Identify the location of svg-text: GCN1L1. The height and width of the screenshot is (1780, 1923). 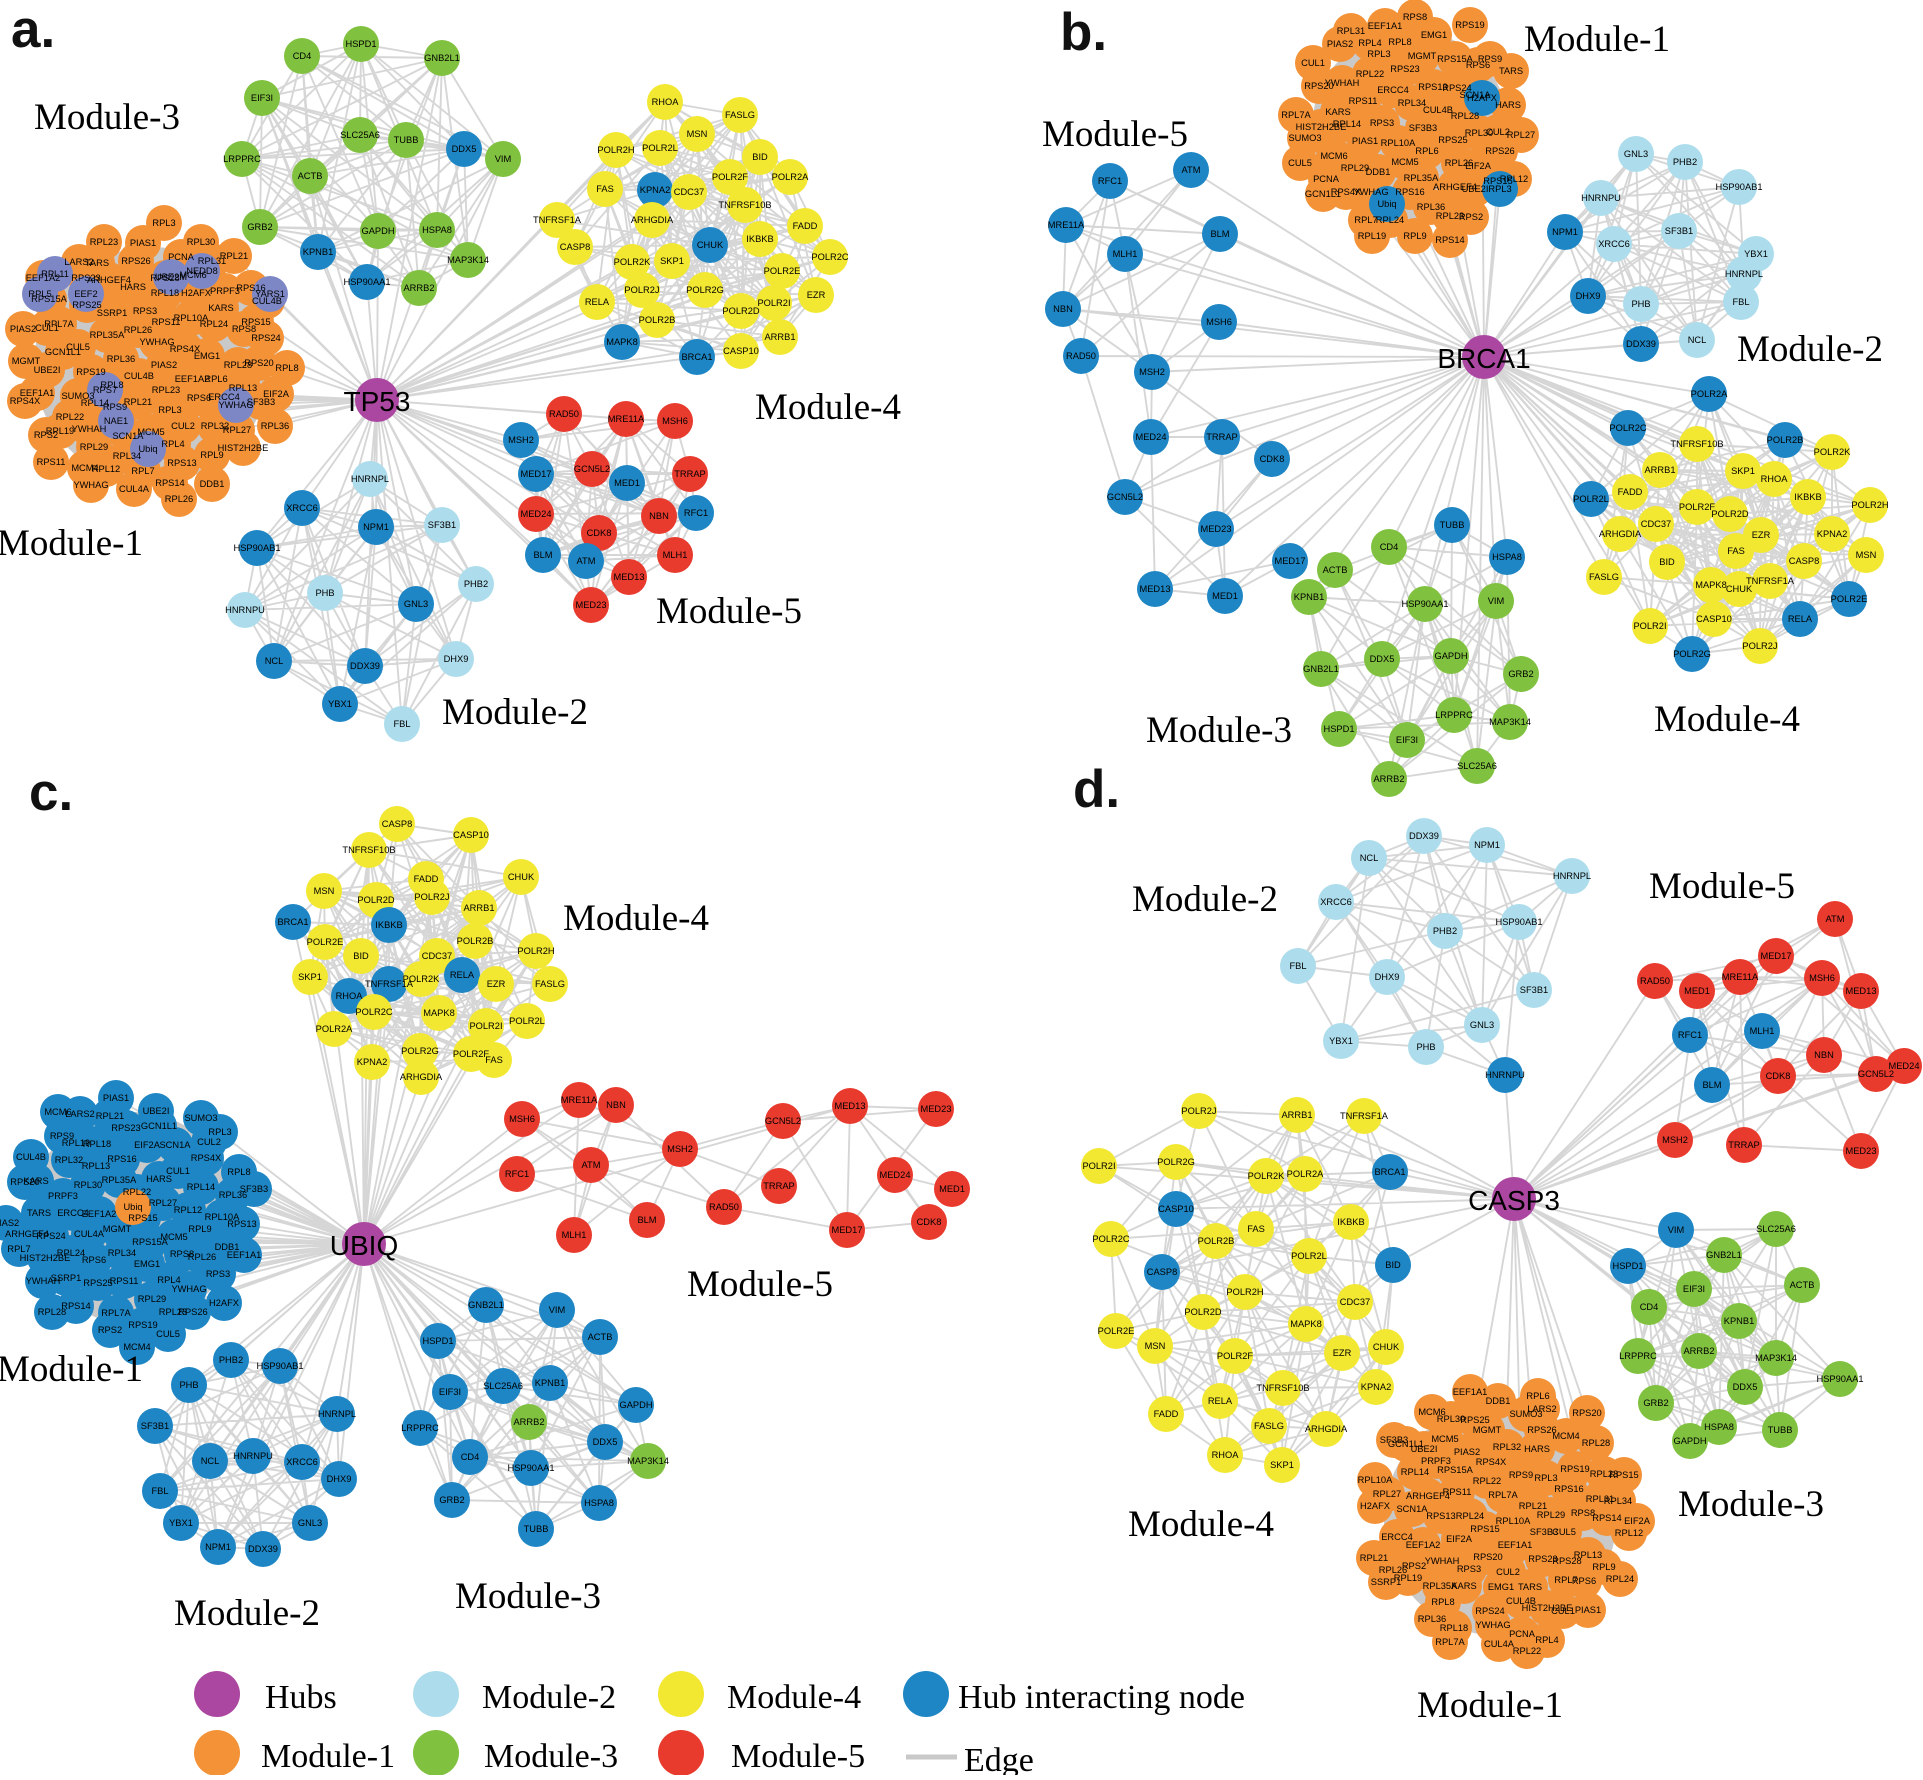
(1323, 194).